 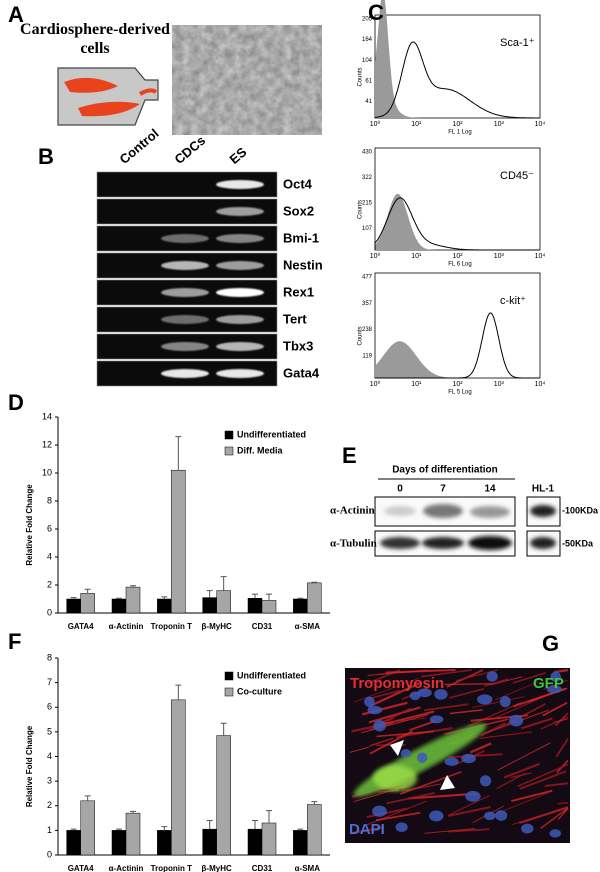 I want to click on panel-label: C, so click(x=376, y=12).